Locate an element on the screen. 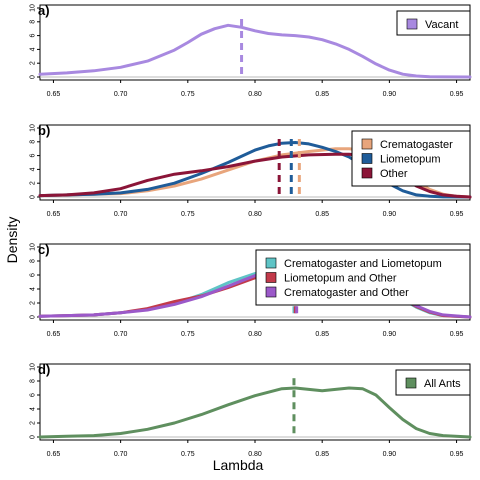 Image resolution: width=480 pixels, height=480 pixels. panel-label: b) is located at coordinates (44, 130).